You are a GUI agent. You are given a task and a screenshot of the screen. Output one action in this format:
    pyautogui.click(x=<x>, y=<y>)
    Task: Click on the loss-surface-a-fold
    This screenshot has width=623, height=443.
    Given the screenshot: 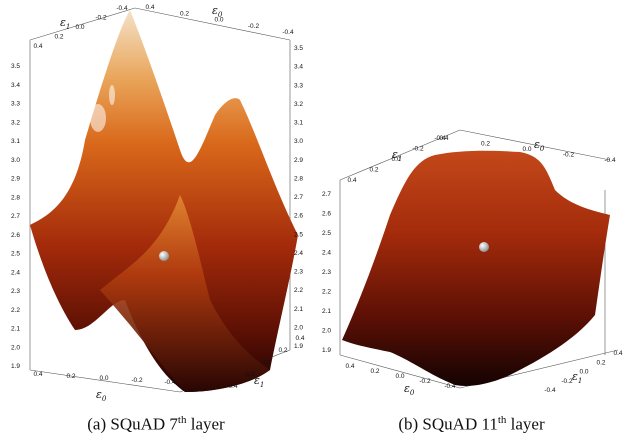 What is the action you would take?
    pyautogui.click(x=185, y=293)
    